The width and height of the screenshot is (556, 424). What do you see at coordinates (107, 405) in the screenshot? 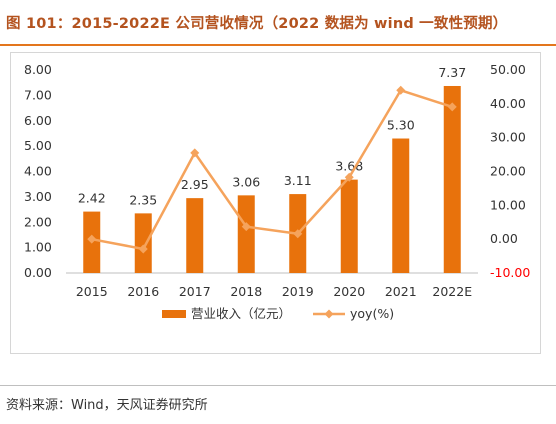
I see `source-note: 资料来源：Wind，天风证券研究所` at bounding box center [107, 405].